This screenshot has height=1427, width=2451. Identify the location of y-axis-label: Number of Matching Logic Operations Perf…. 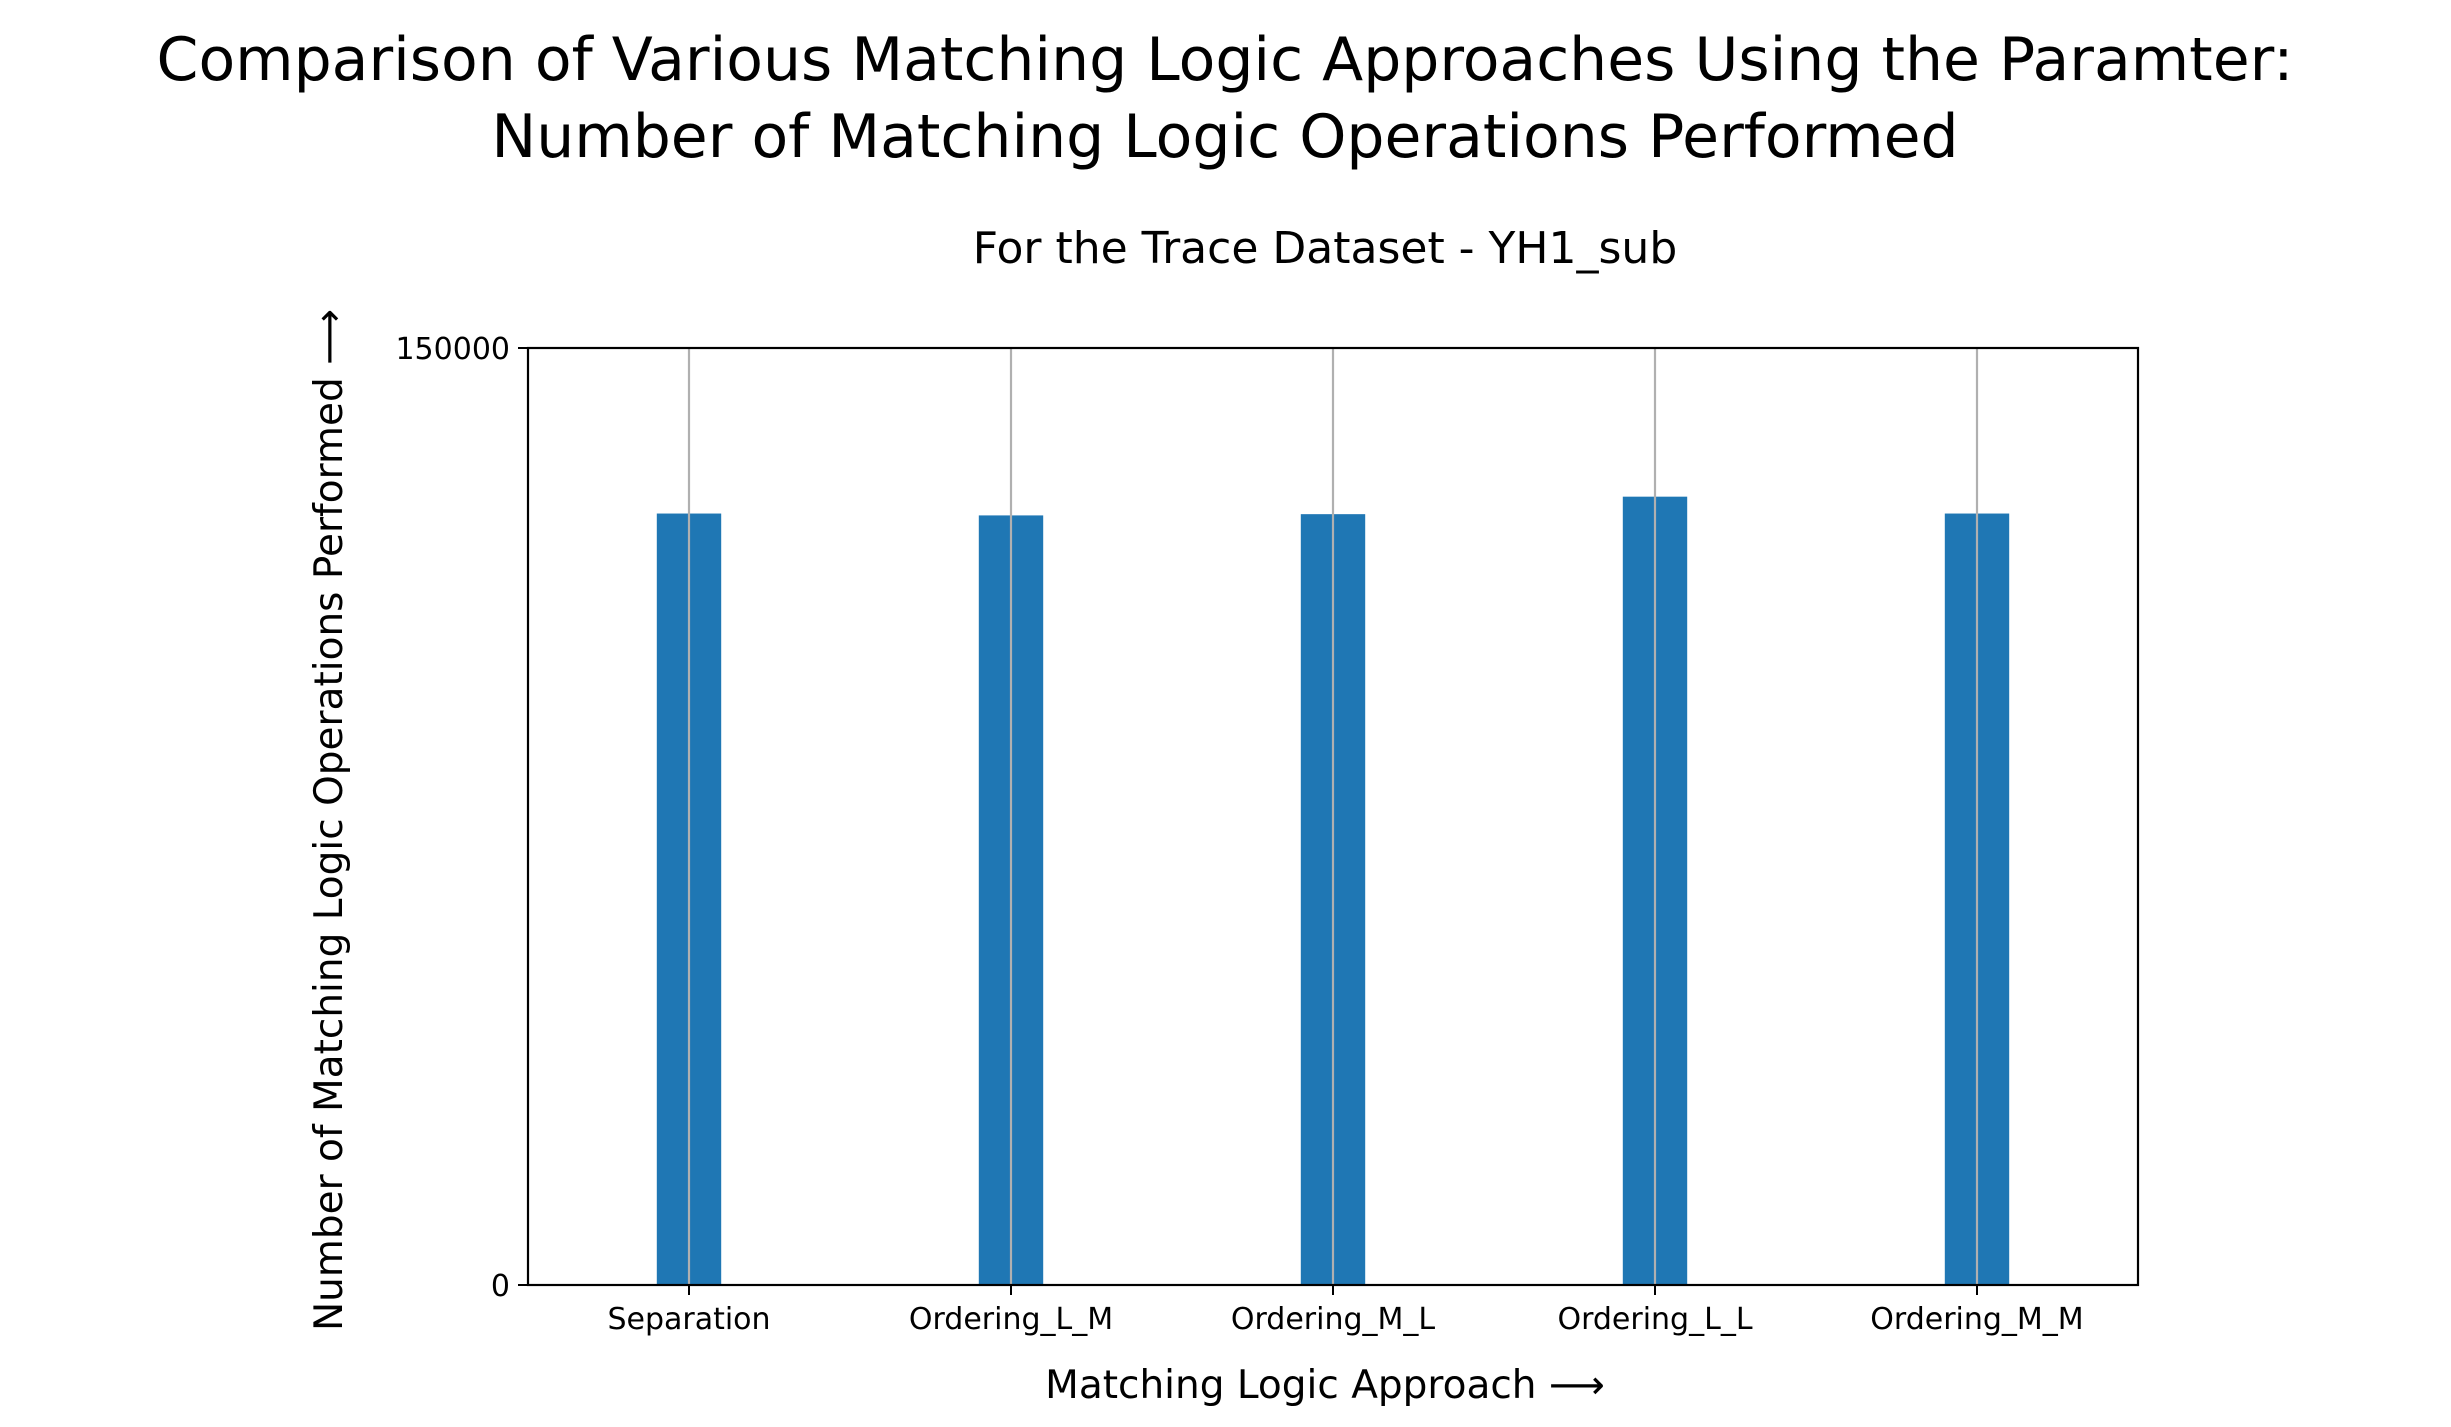
(329, 820).